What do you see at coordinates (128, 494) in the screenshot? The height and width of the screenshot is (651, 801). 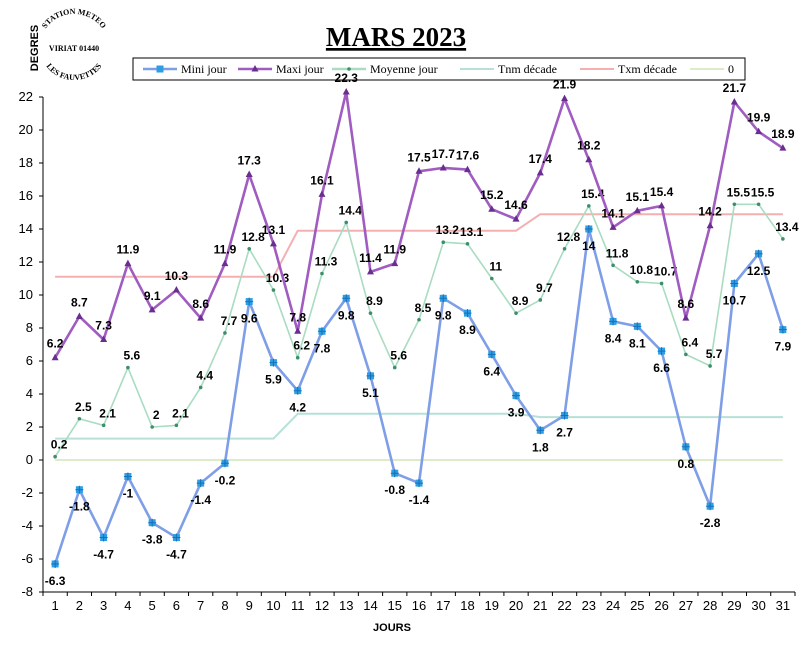 I see `data-label: -1` at bounding box center [128, 494].